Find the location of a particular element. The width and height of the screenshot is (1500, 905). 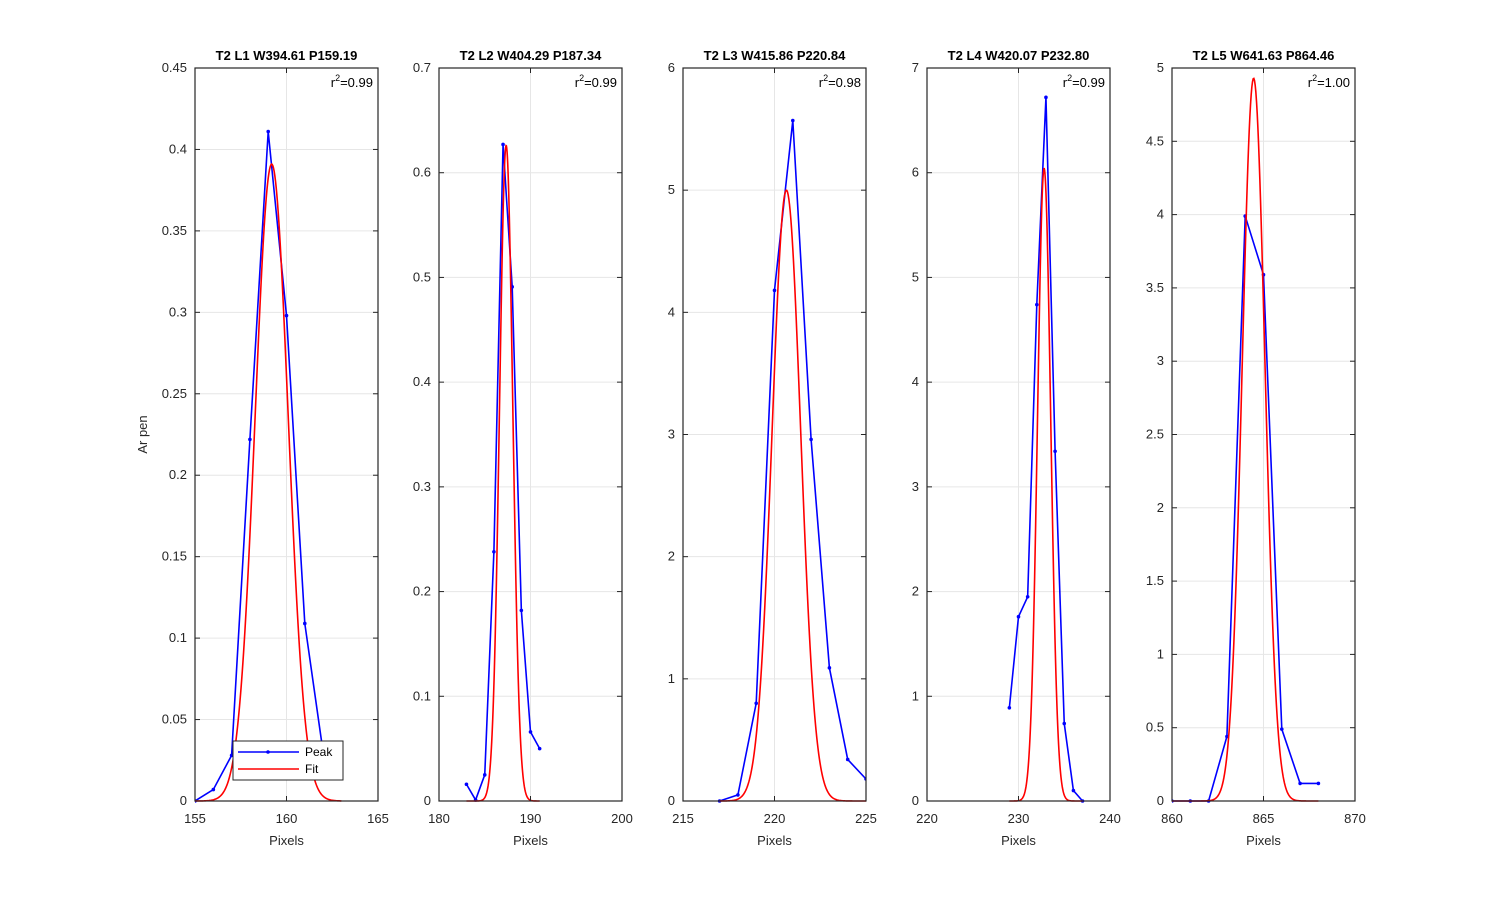

r-squared-value: =0.99 is located at coordinates (600, 82).